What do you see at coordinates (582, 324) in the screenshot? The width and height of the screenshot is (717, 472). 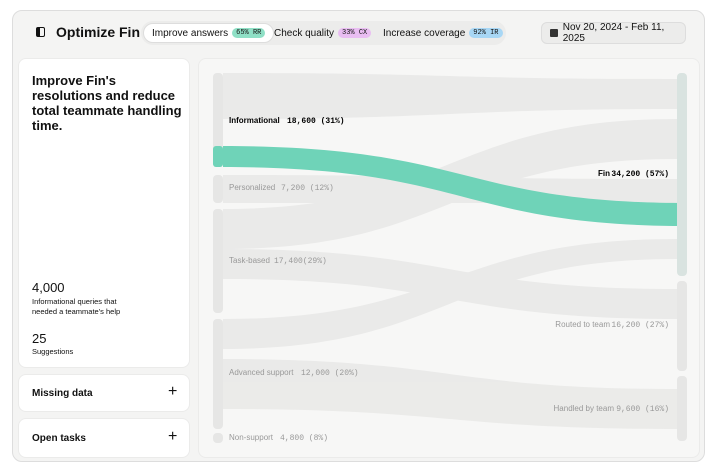 I see `node-label: Routed to team` at bounding box center [582, 324].